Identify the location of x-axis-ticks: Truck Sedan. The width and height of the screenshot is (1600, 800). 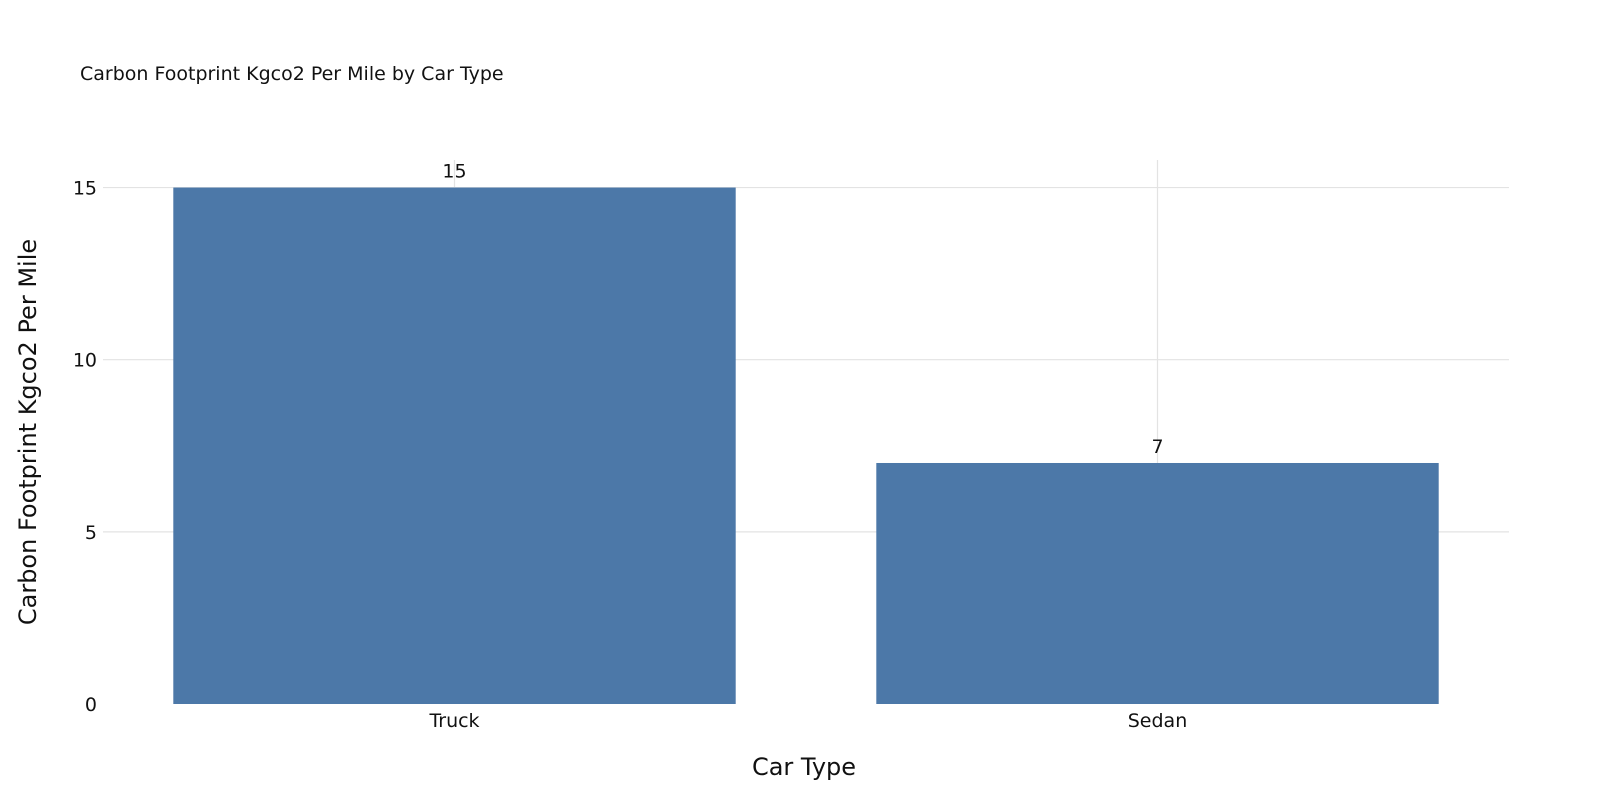
(807, 721).